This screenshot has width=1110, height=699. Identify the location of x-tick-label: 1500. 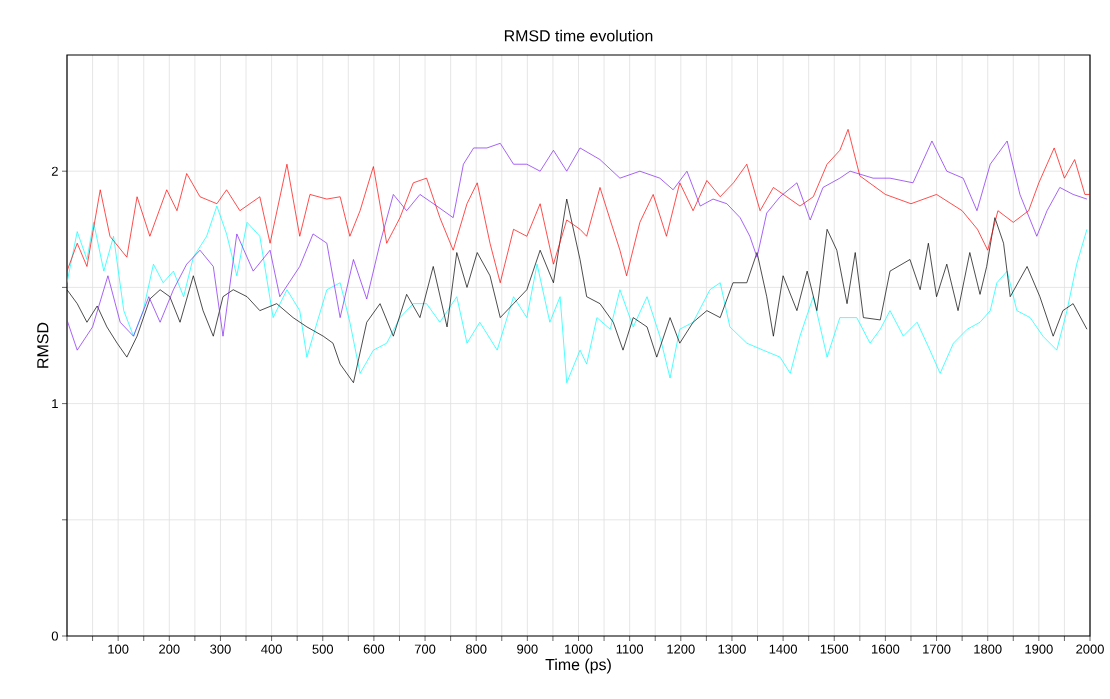
(834, 649).